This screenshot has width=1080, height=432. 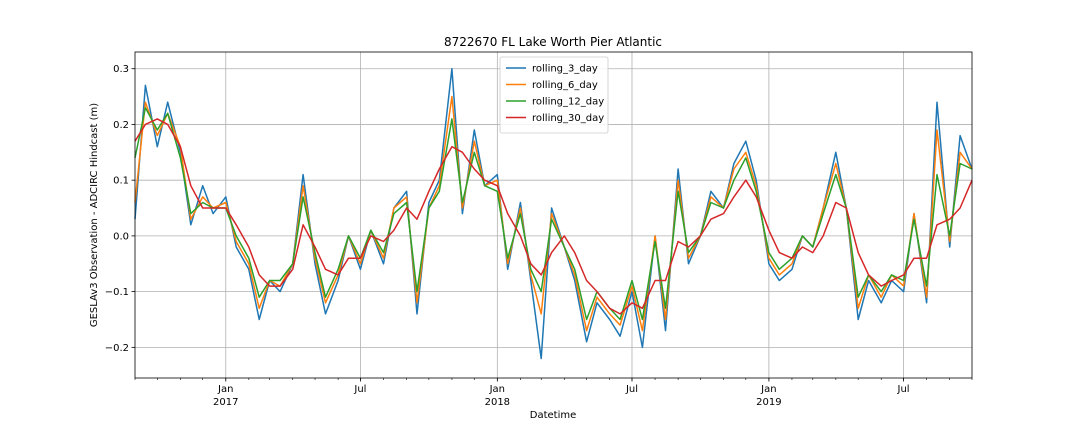 What do you see at coordinates (553, 42) in the screenshot?
I see `chart-title: 8722670 FL Lake Worth Pier Atlantic` at bounding box center [553, 42].